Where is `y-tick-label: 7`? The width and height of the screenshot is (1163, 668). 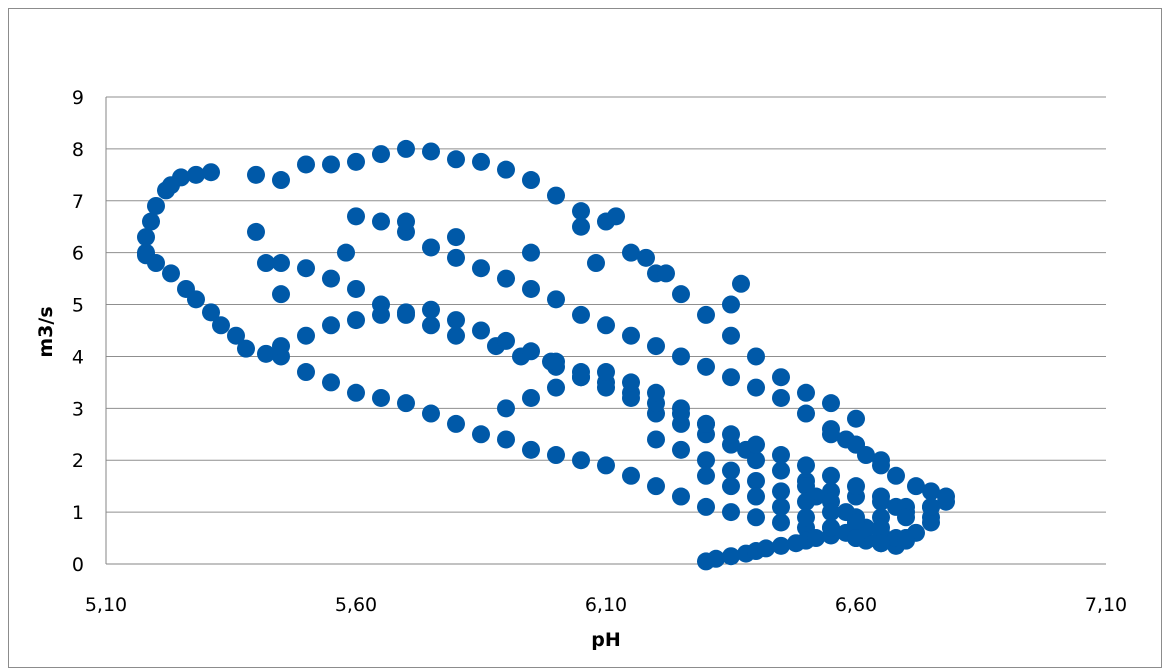 y-tick-label: 7 is located at coordinates (78, 202).